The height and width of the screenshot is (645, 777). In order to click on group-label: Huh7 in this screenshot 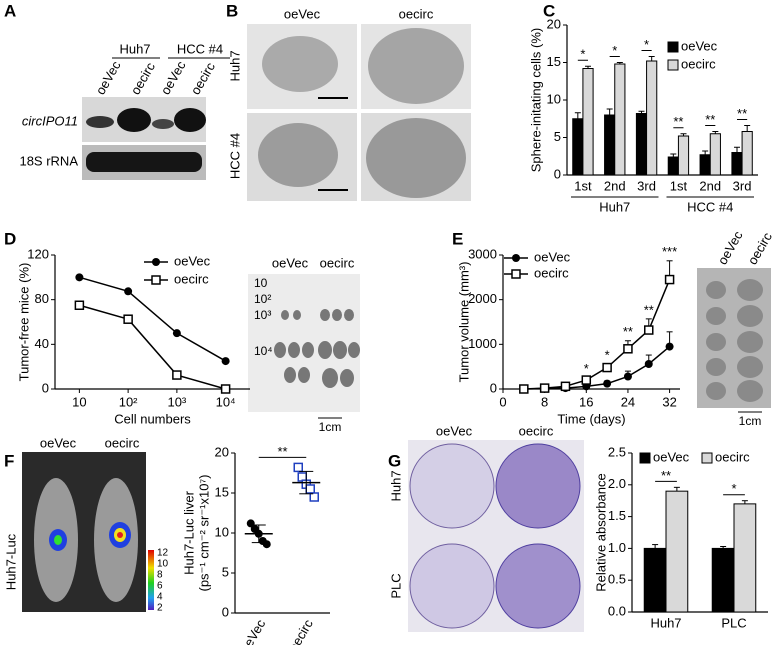, I will do `click(614, 206)`.